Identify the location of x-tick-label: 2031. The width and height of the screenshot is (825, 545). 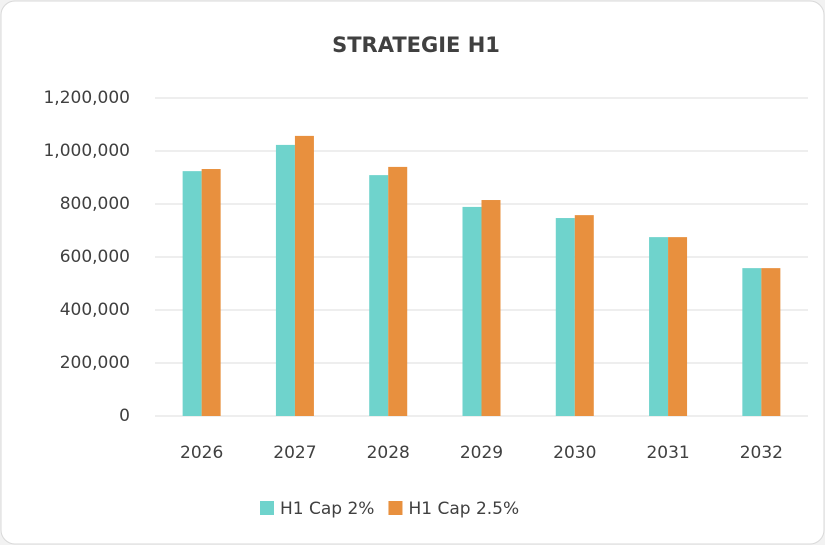
(667, 453).